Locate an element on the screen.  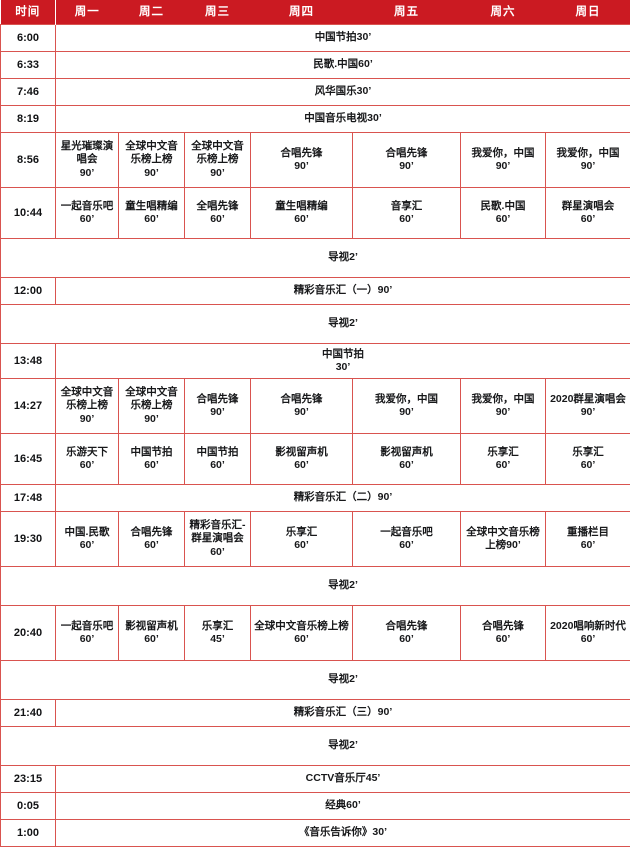
program-cell: 乐享汇 45’ is located at coordinates (217, 633).